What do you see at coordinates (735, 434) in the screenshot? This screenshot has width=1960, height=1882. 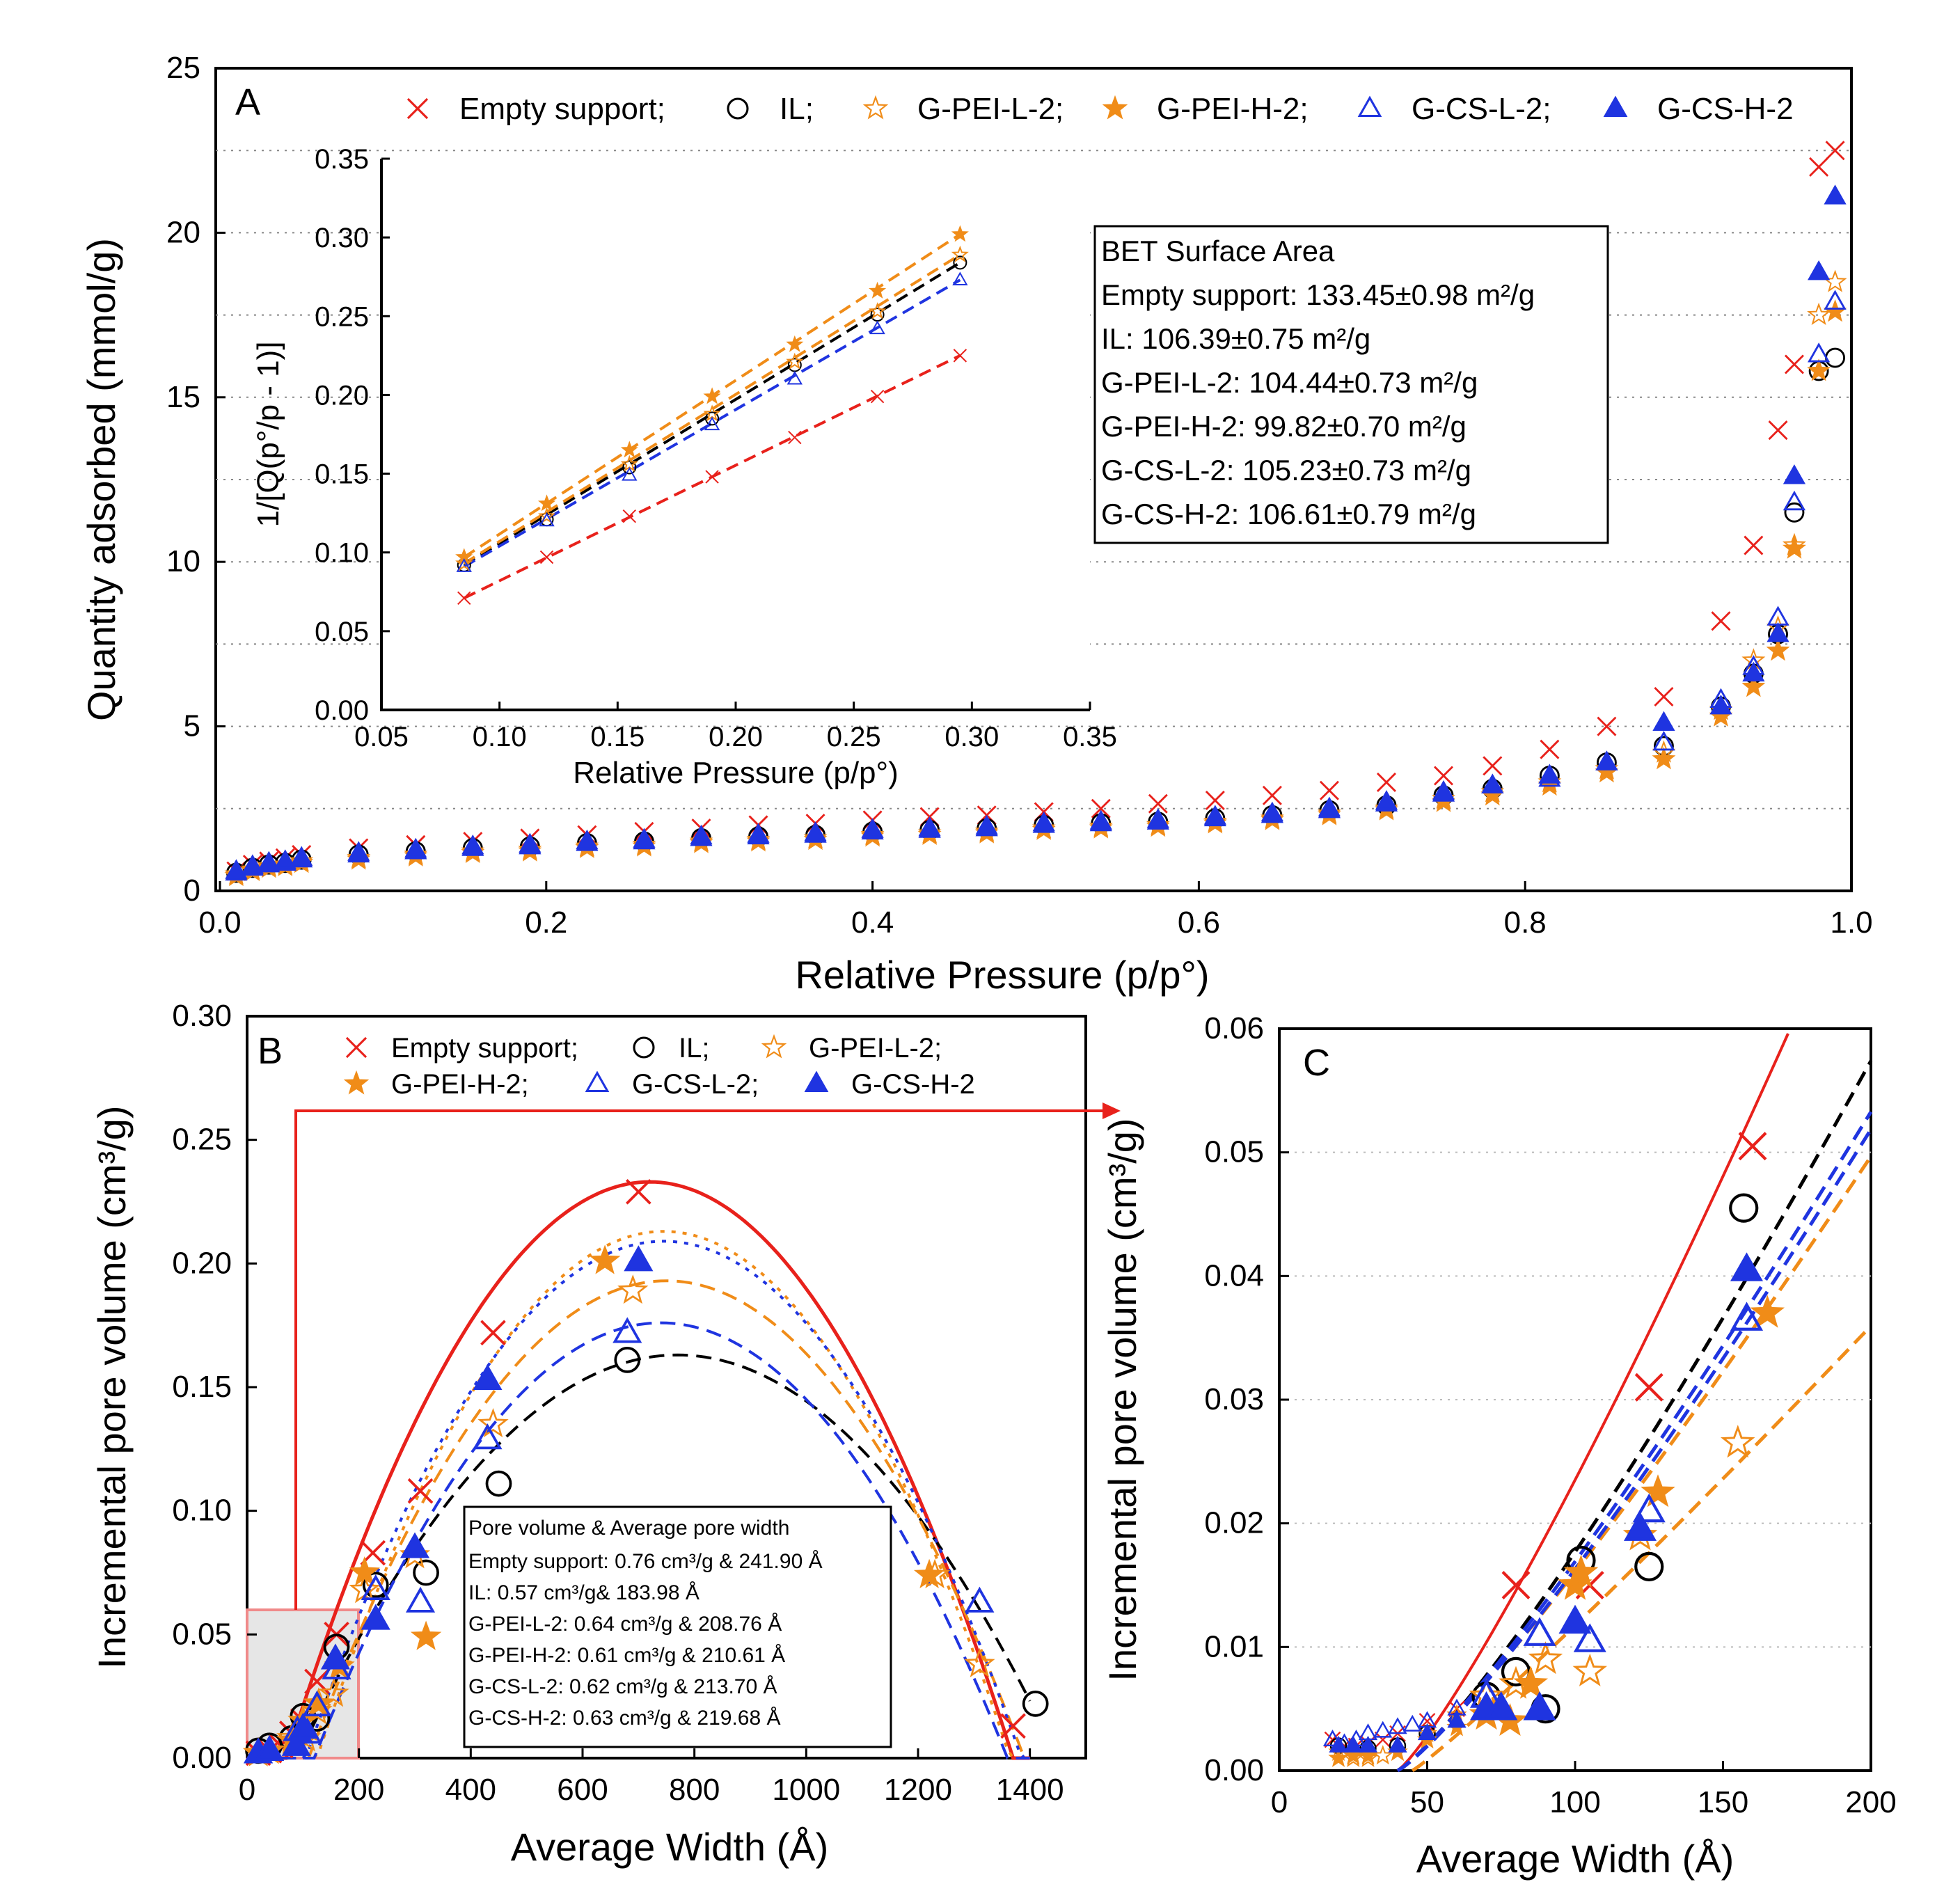 I see `inset-background` at bounding box center [735, 434].